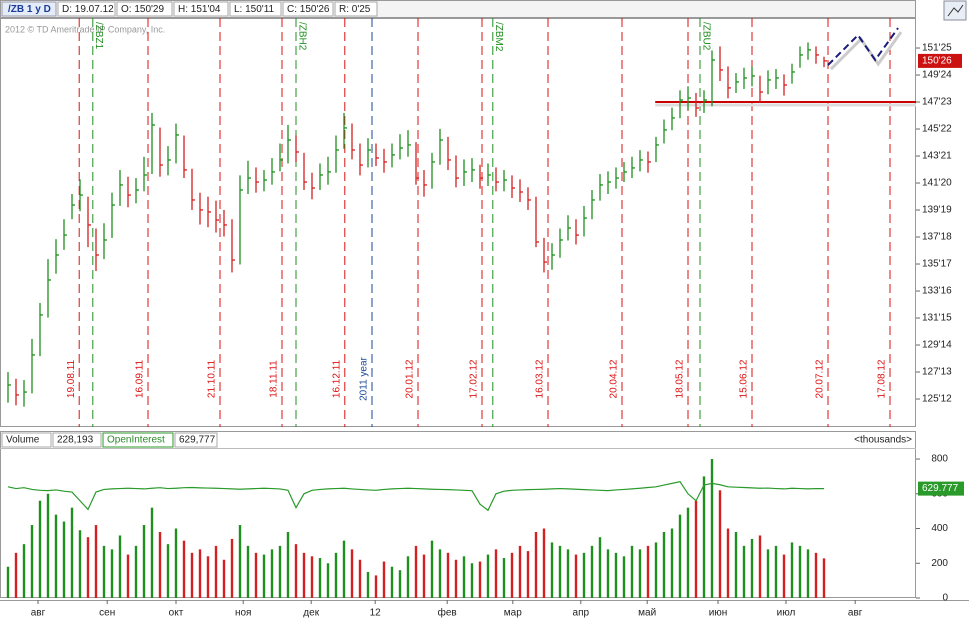 The width and height of the screenshot is (969, 623). Describe the element at coordinates (176, 613) in the screenshot. I see `x-tick-label: окт` at that location.